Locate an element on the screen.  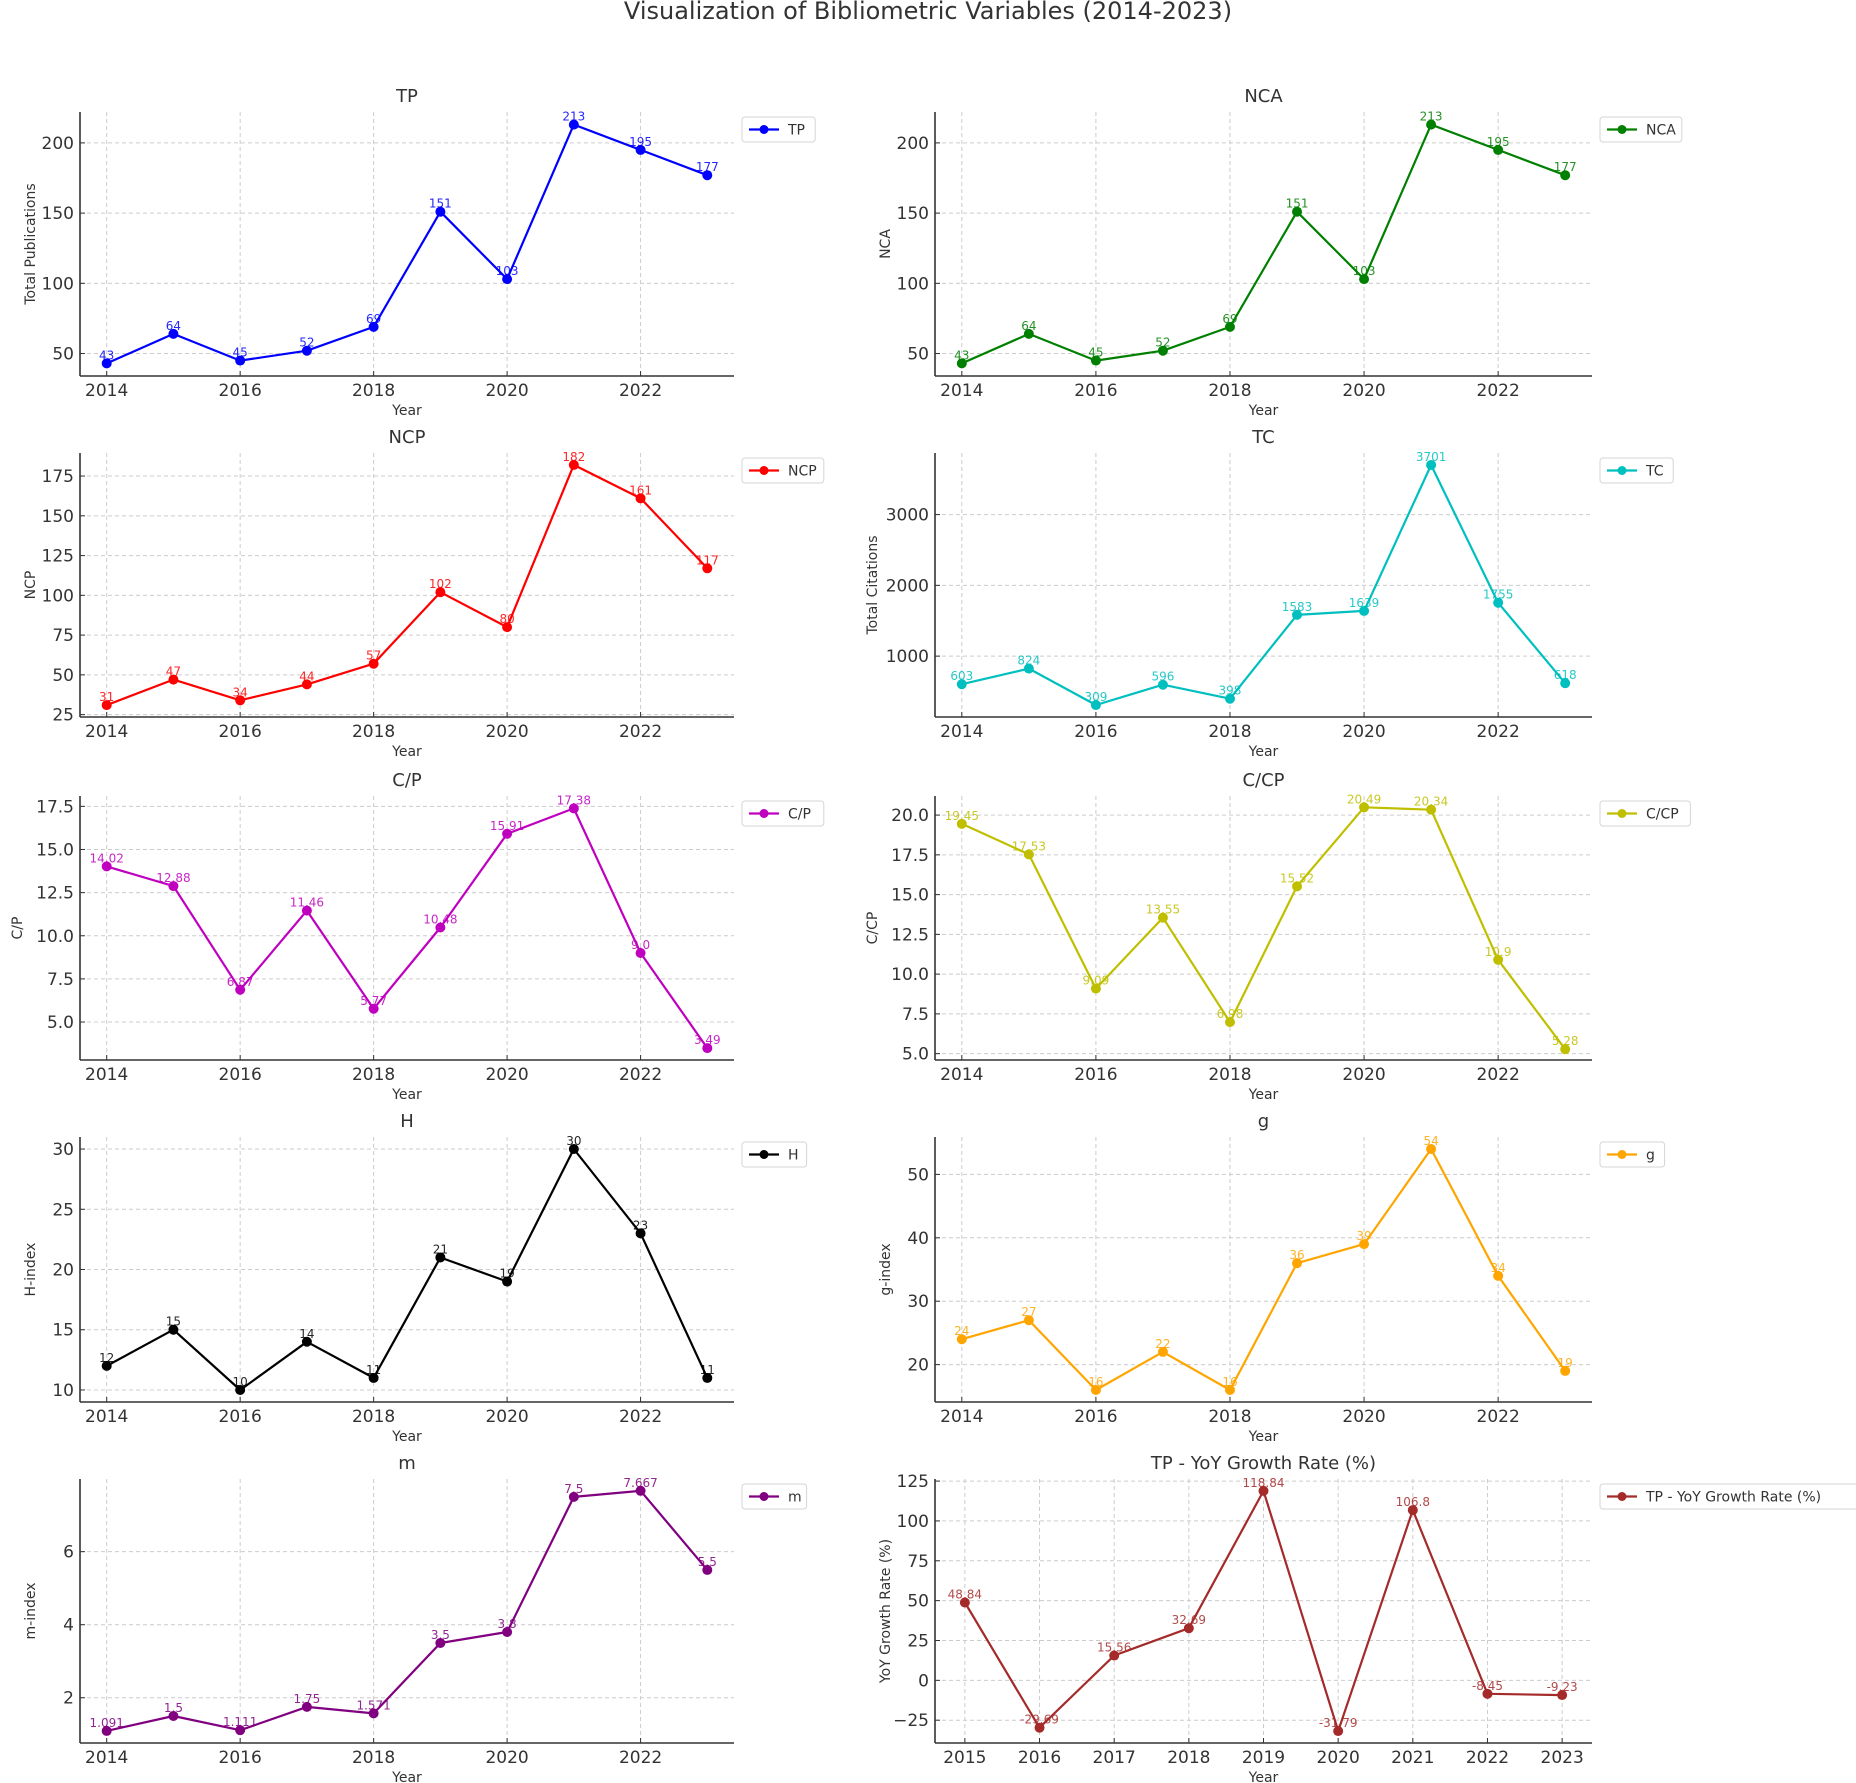
data-label: 54 is located at coordinates (1430, 1141).